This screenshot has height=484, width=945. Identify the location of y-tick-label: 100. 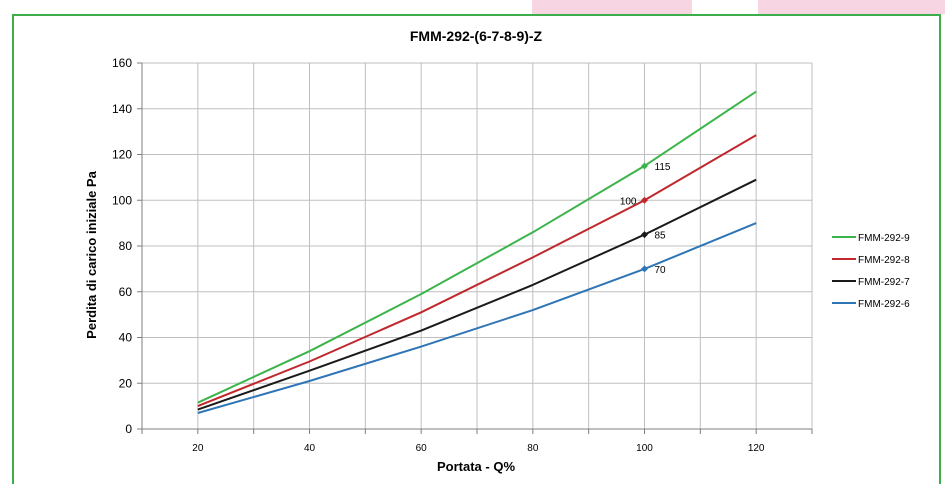
(122, 200).